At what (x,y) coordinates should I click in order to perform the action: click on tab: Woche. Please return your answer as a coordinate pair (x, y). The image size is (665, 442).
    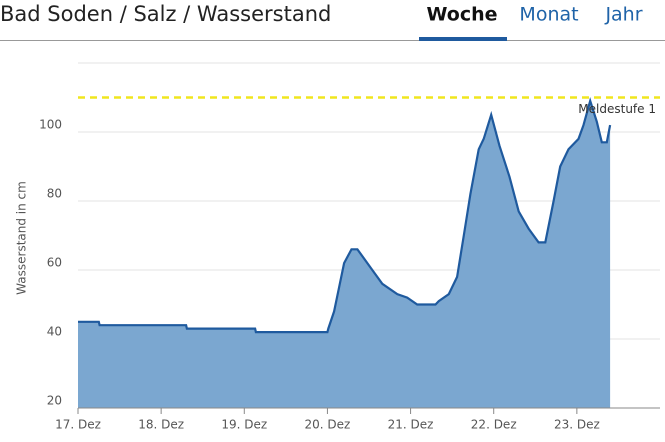
    Looking at the image, I should click on (461, 15).